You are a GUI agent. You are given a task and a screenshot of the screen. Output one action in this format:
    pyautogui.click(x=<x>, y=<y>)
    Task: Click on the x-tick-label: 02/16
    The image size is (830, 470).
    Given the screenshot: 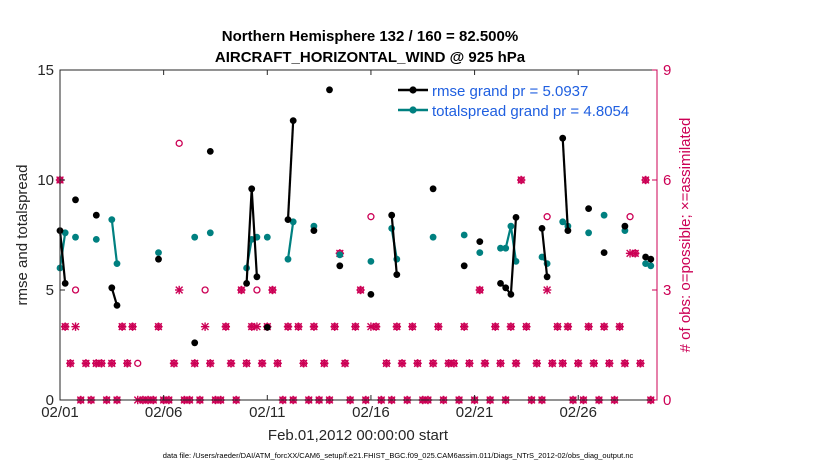 What is the action you would take?
    pyautogui.click(x=371, y=412)
    